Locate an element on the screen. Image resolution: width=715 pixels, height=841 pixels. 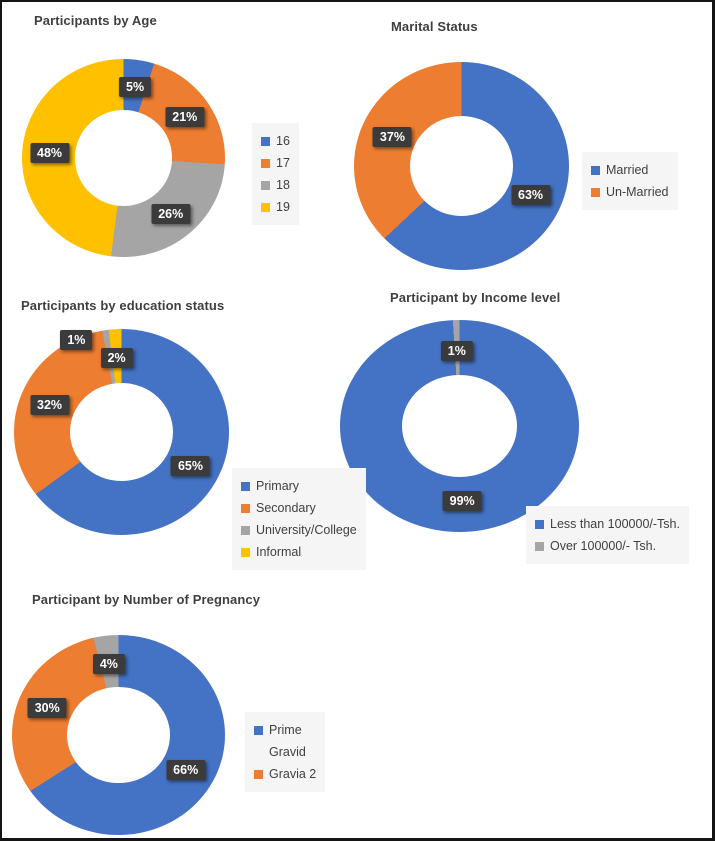
legend-label: 19 is located at coordinates (283, 207).